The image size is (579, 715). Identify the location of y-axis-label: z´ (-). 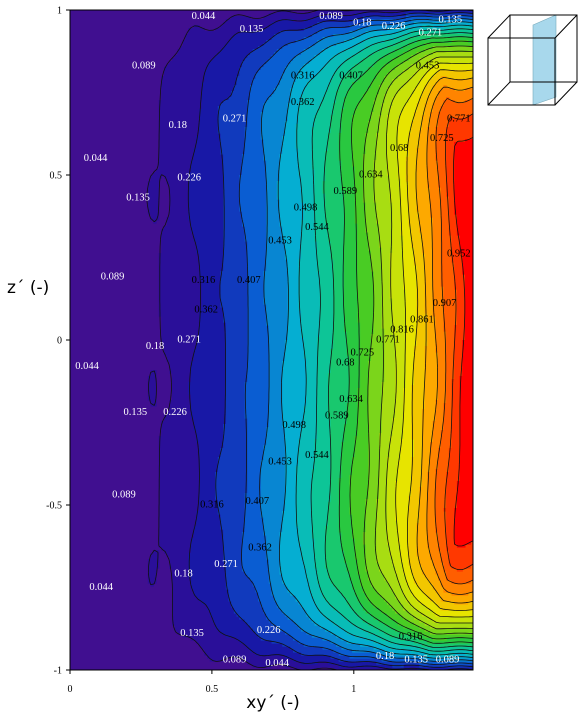
(28, 288).